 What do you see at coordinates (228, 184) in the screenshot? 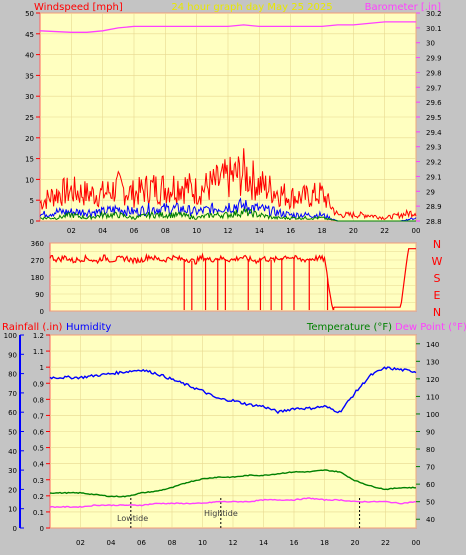
I see `wind-gust-line` at bounding box center [228, 184].